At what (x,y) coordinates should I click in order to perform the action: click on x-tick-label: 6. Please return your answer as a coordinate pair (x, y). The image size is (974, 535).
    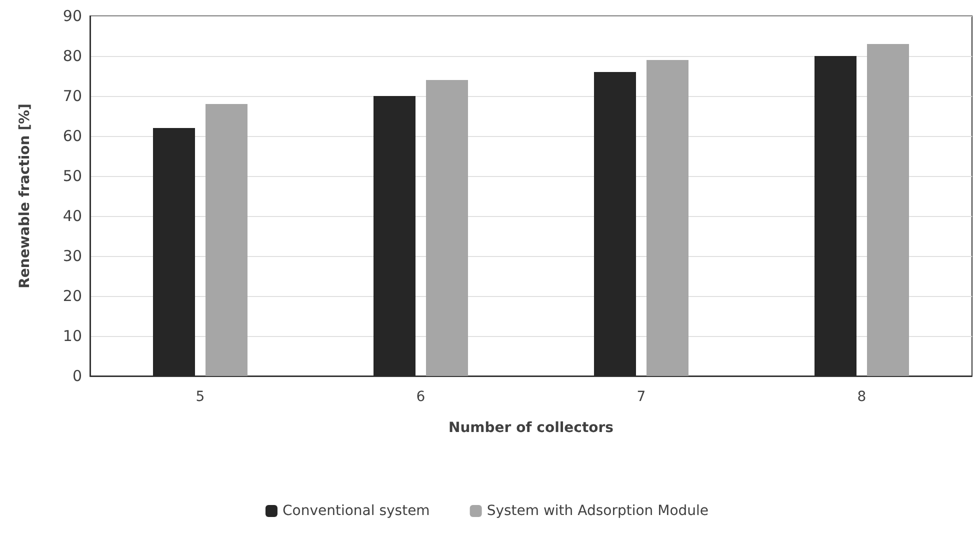
    Looking at the image, I should click on (421, 397).